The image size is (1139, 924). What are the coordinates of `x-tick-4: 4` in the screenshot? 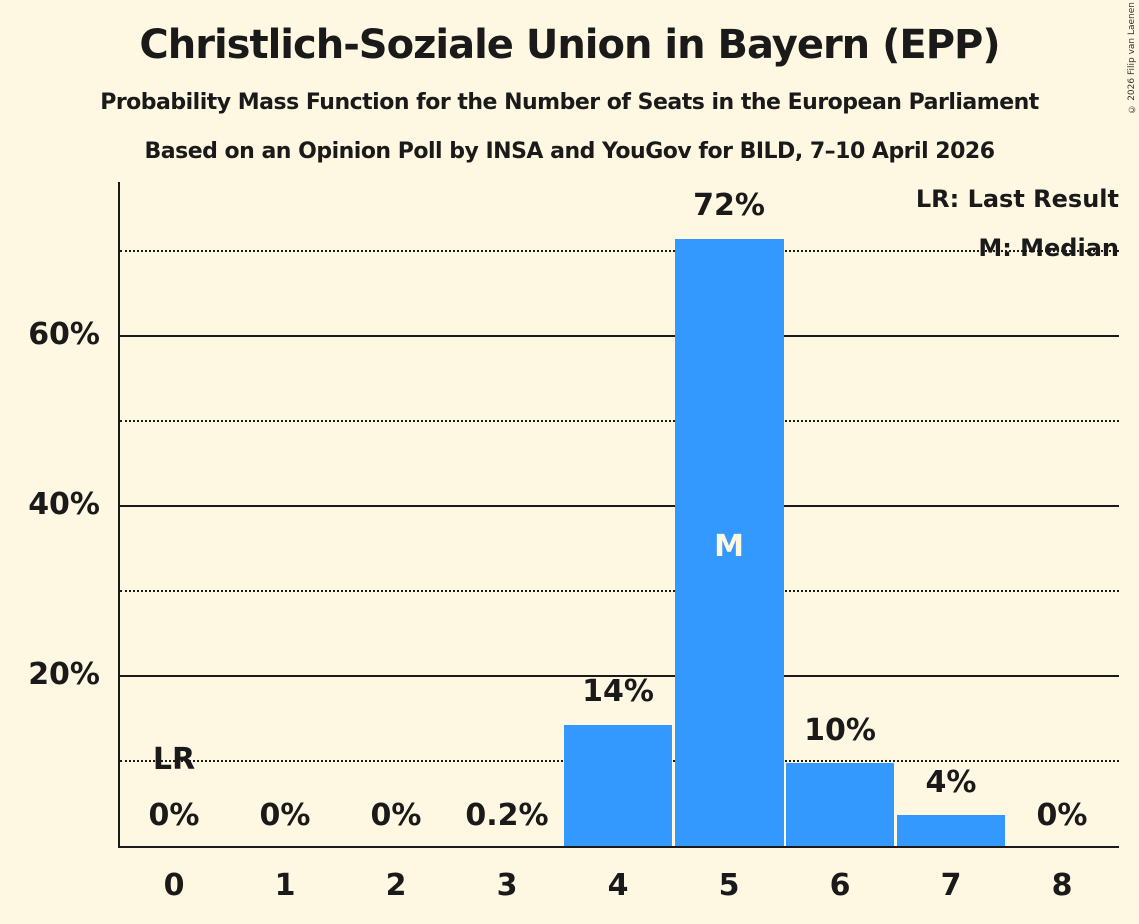 It's located at (618, 885).